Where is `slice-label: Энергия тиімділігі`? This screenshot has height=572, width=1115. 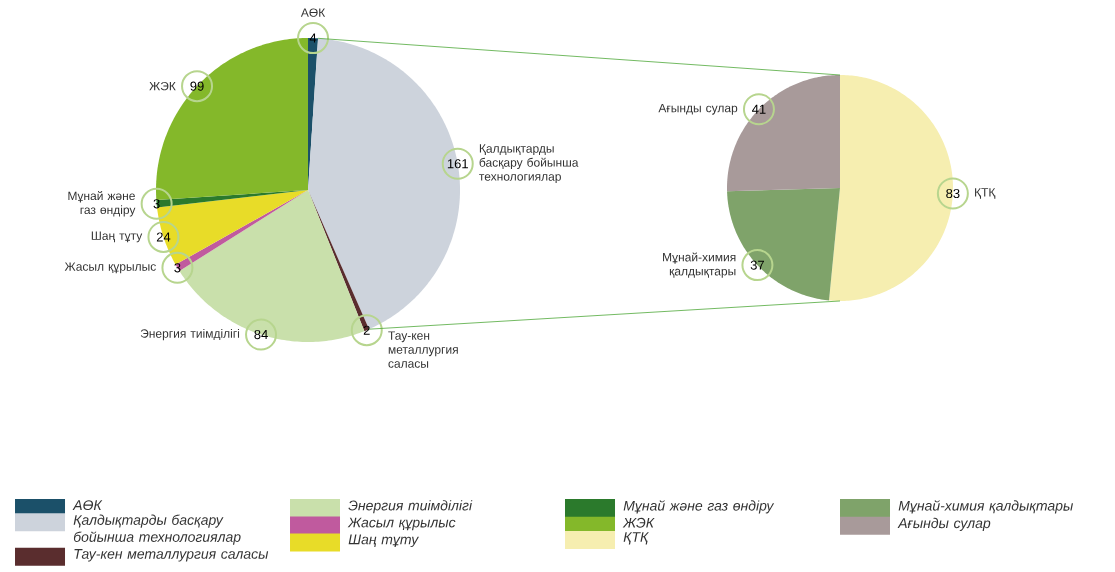 slice-label: Энергия тиімділігі is located at coordinates (190, 334).